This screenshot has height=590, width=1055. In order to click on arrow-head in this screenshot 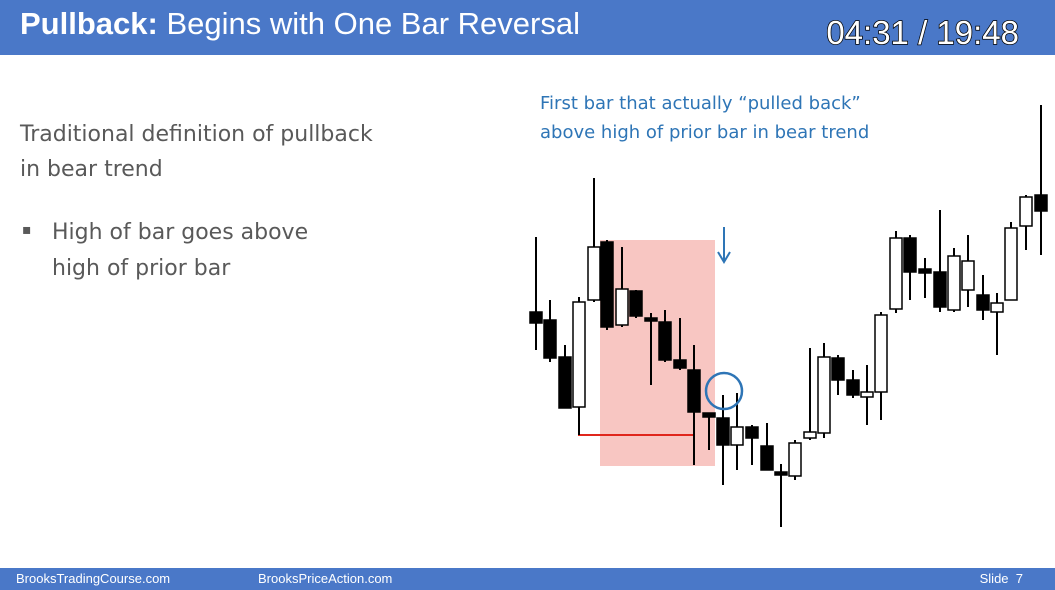, I will do `click(724, 257)`.